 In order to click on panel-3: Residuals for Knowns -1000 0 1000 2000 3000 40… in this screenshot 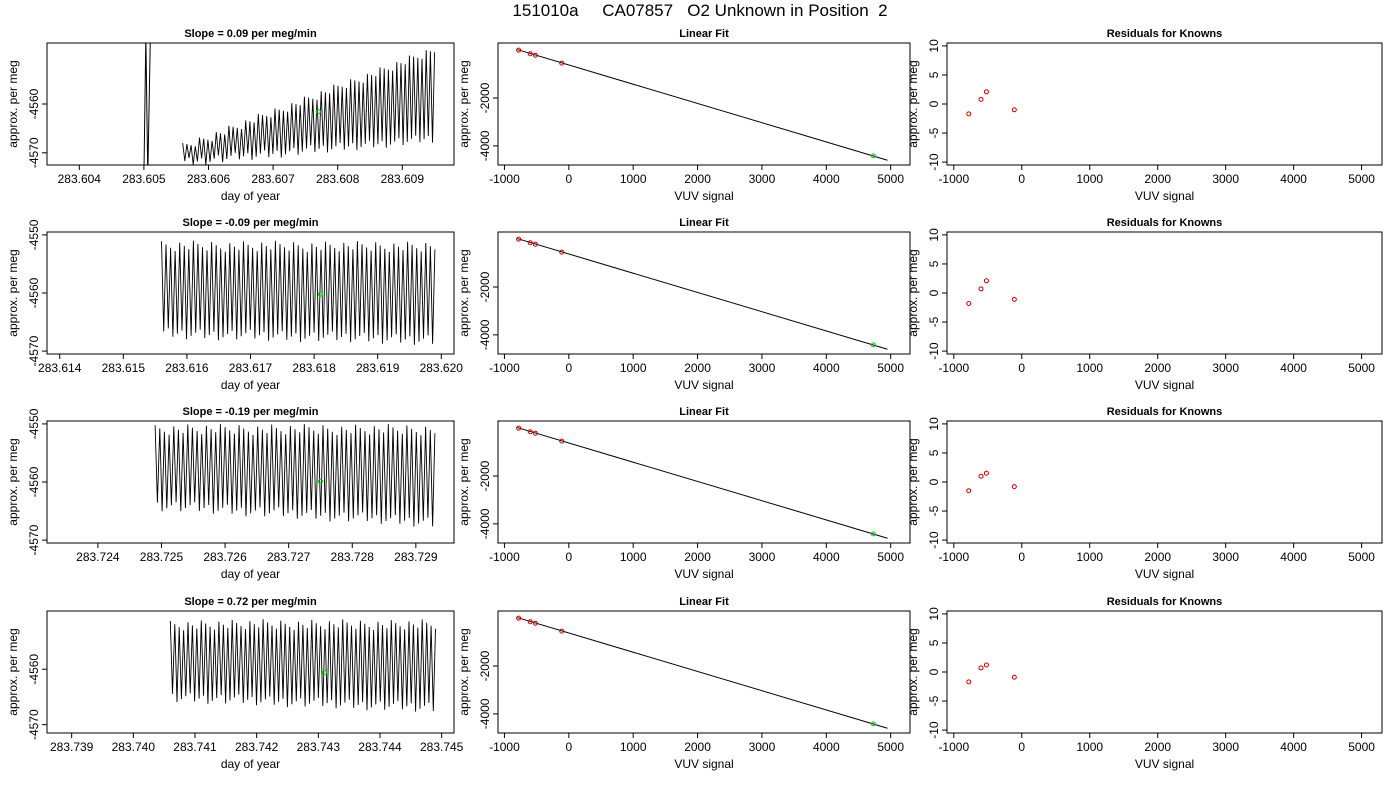, I will do `click(1144, 115)`.